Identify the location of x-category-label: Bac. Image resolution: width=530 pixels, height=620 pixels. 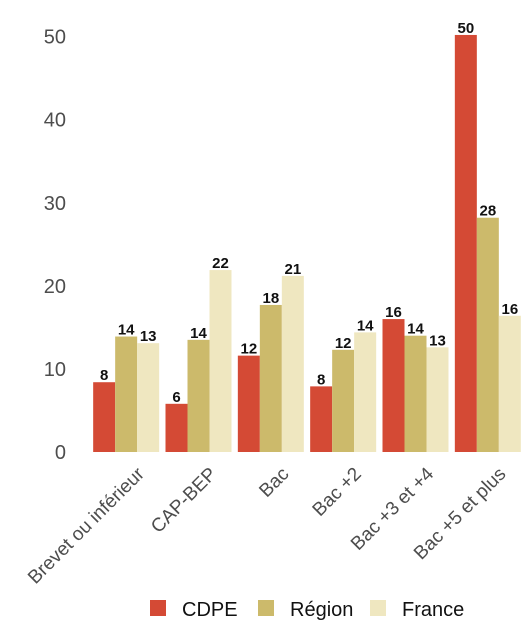
(274, 483).